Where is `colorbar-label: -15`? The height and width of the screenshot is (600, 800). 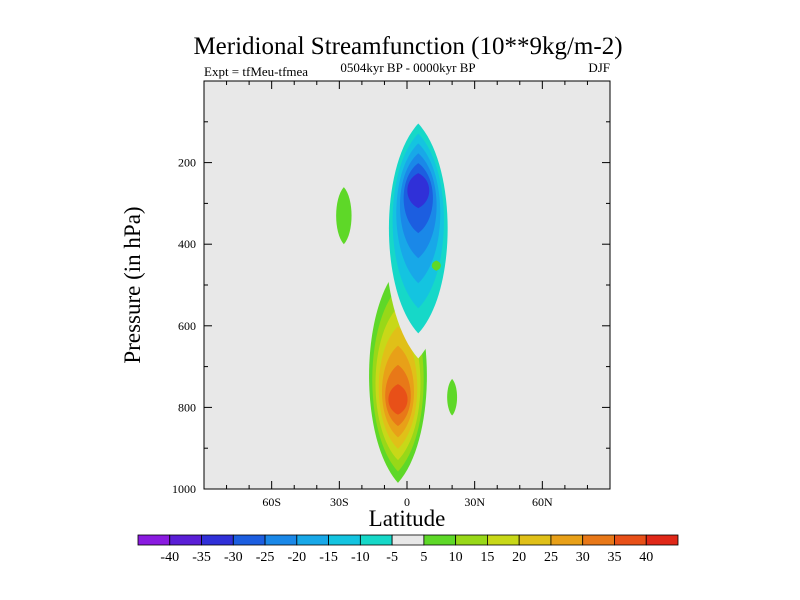
colorbar-label: -15 is located at coordinates (328, 557).